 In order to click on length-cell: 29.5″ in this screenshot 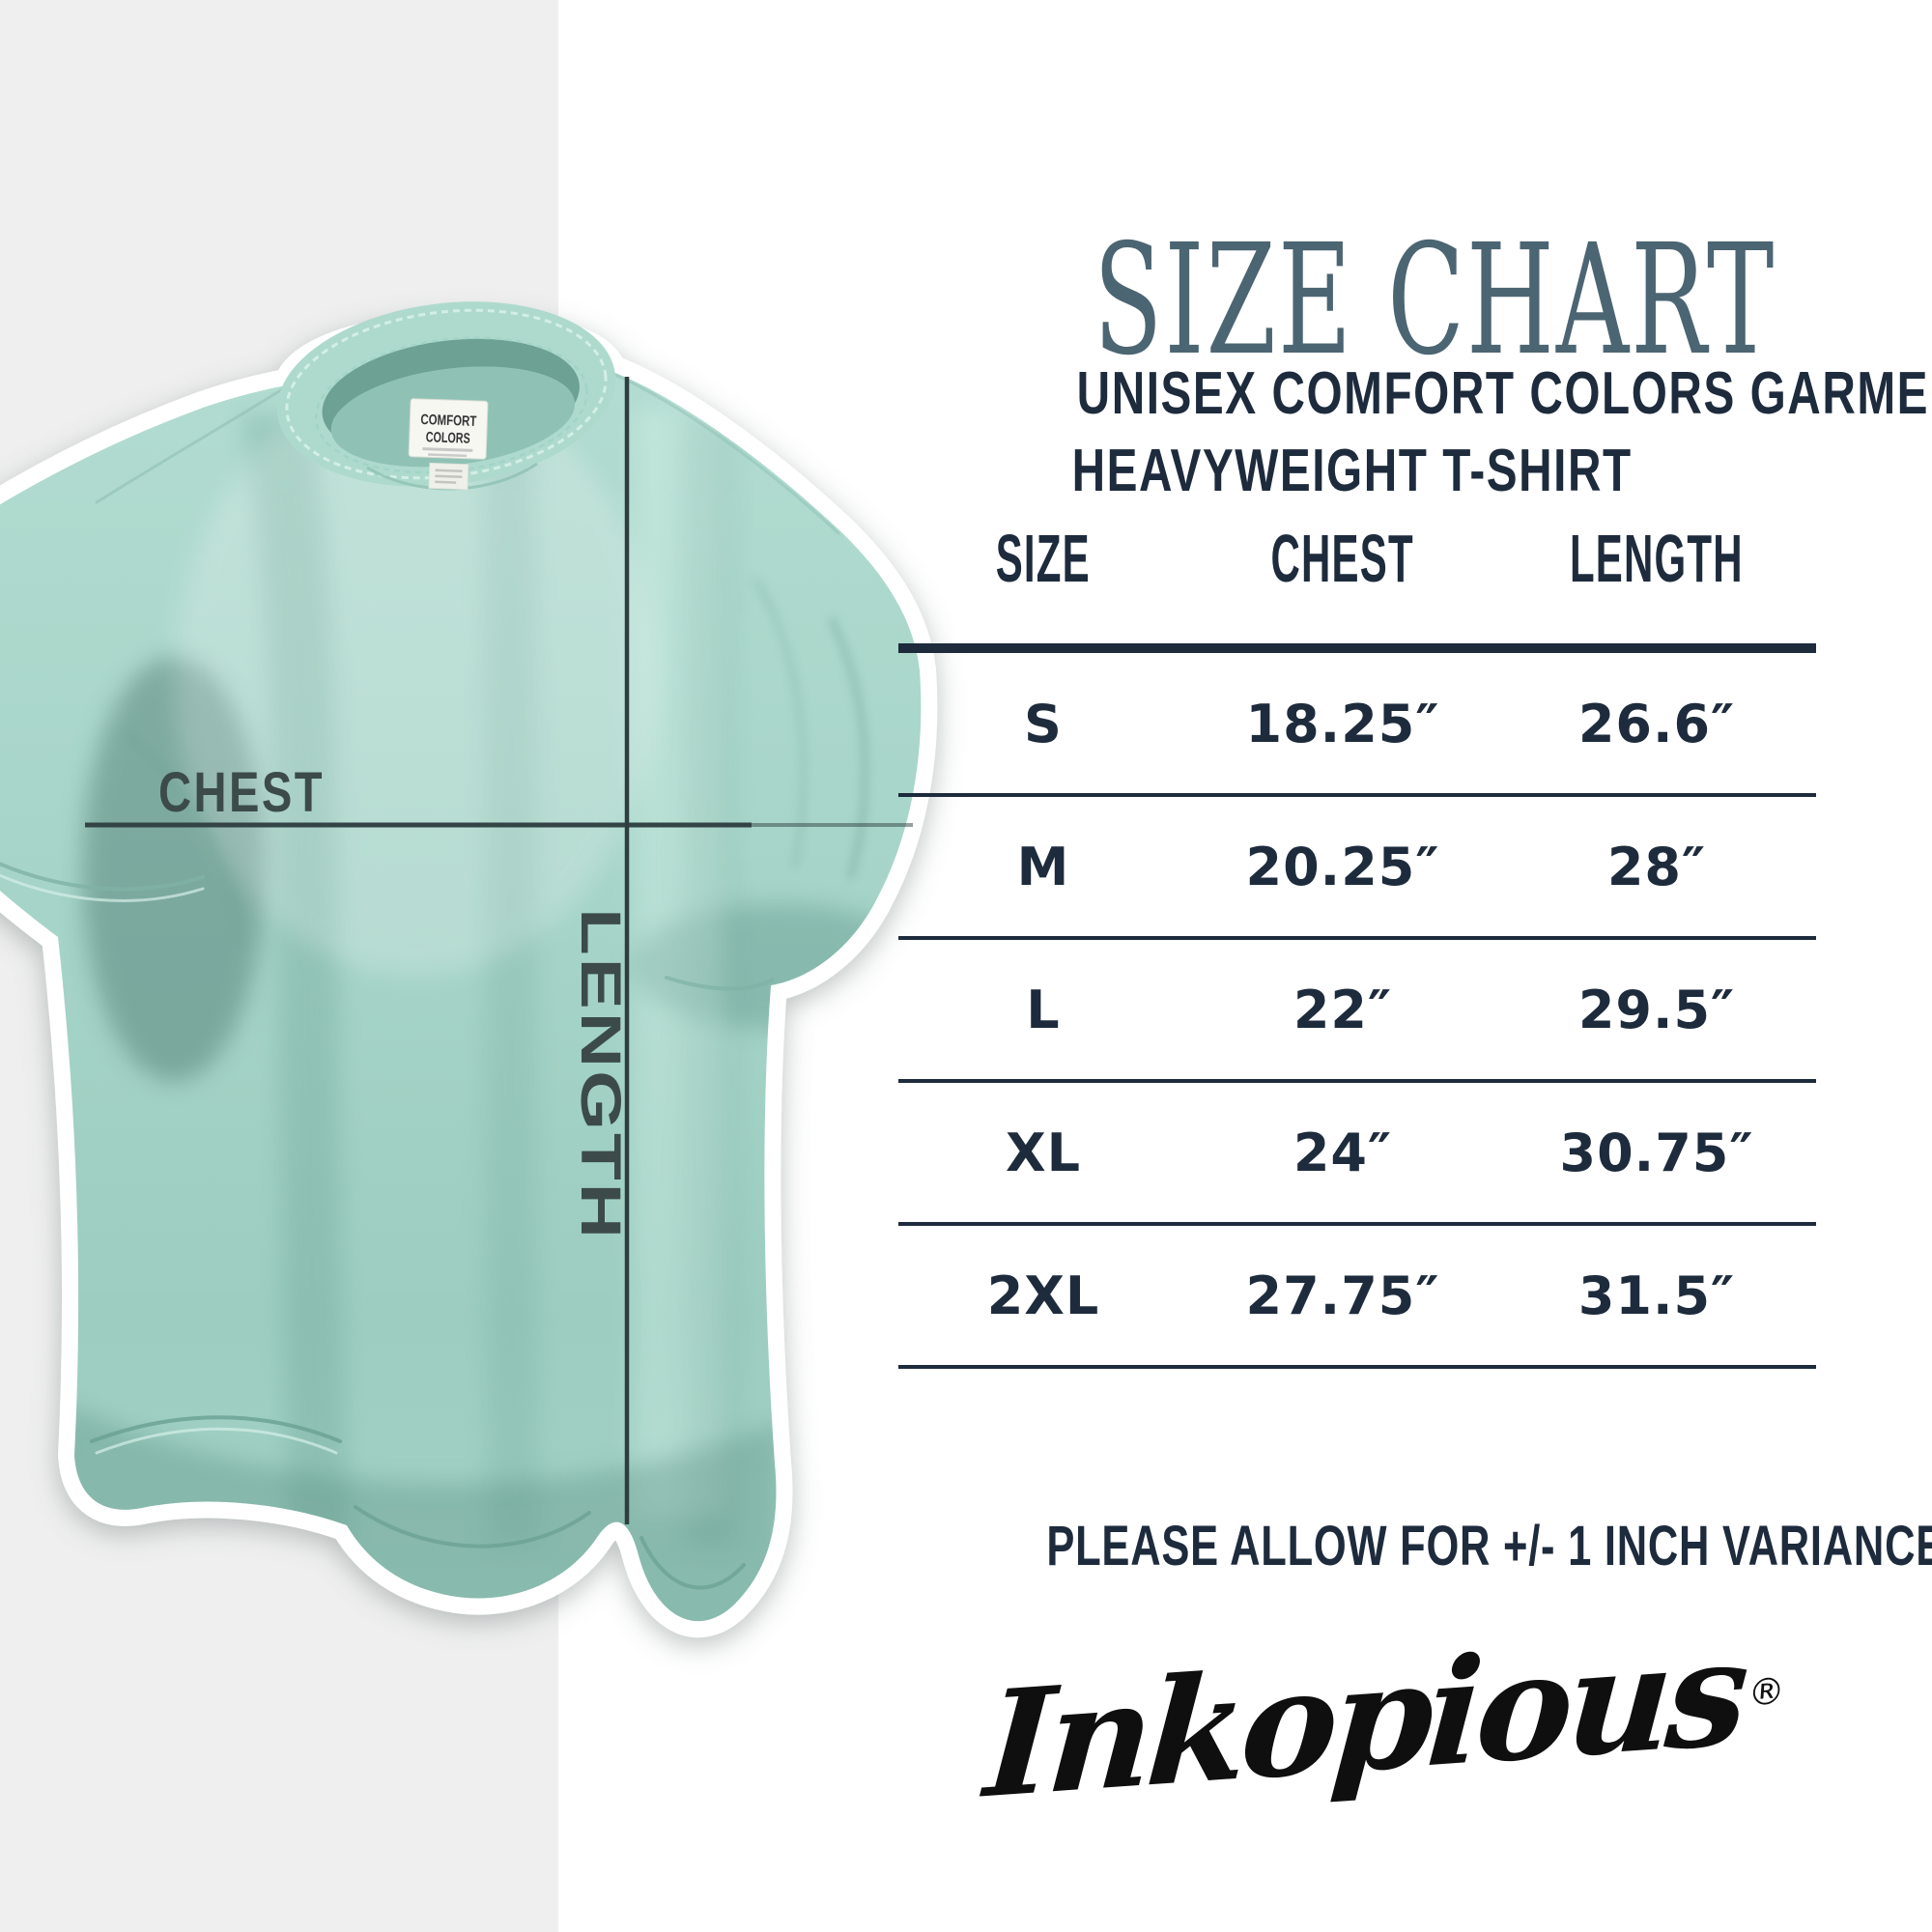, I will do `click(1656, 1009)`.